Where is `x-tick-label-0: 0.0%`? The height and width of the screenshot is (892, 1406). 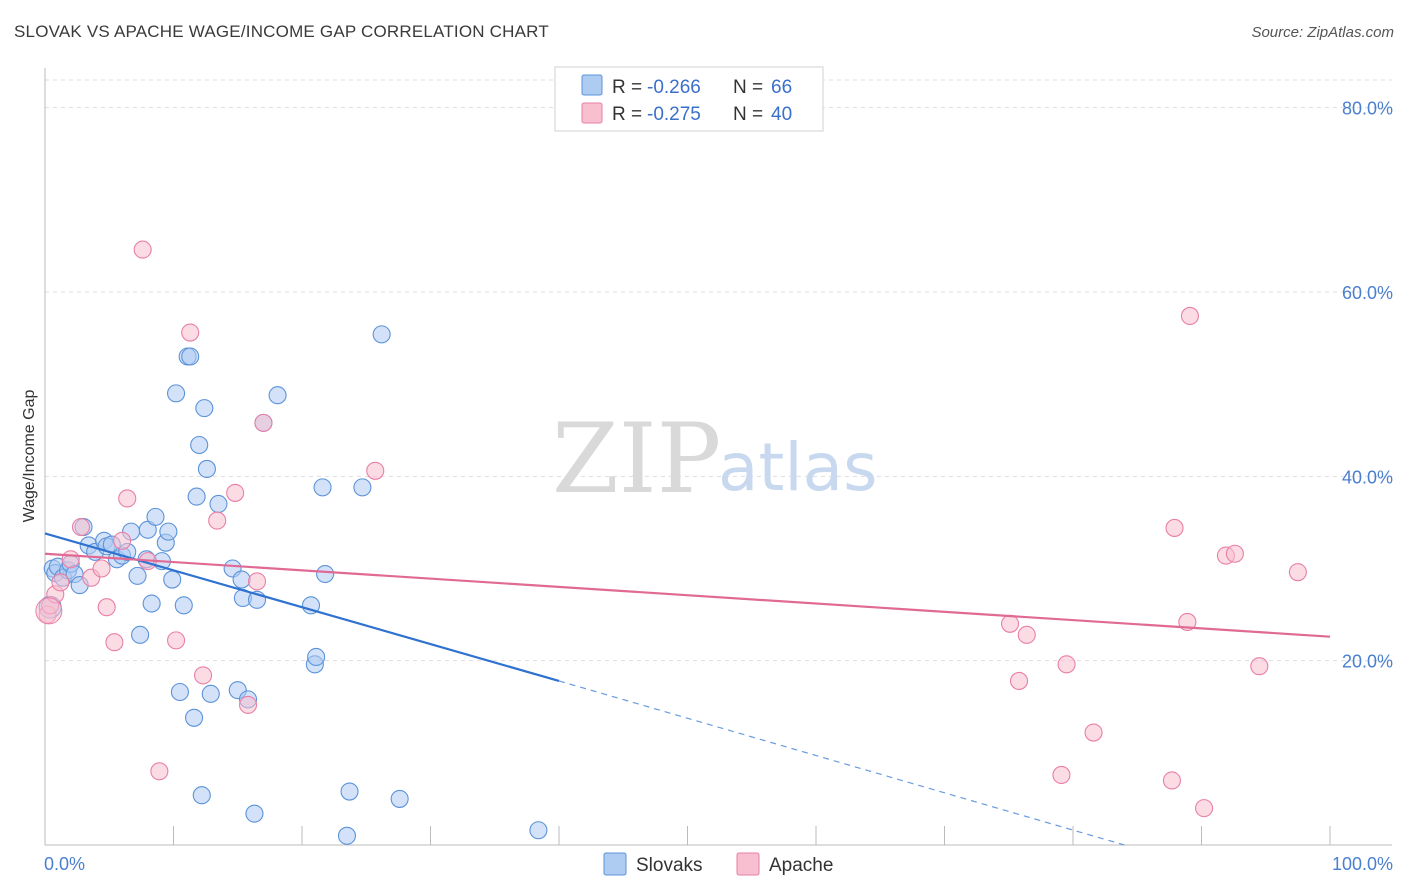
x-tick-label-0: 0.0% is located at coordinates (64, 864).